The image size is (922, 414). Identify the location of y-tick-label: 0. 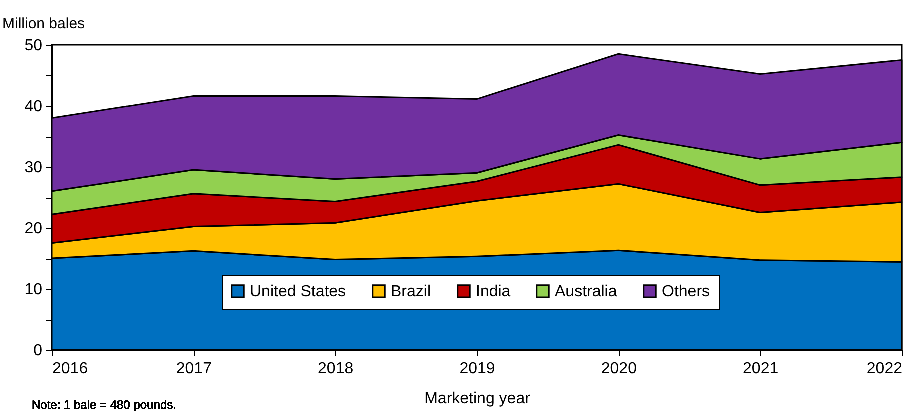
(38, 351).